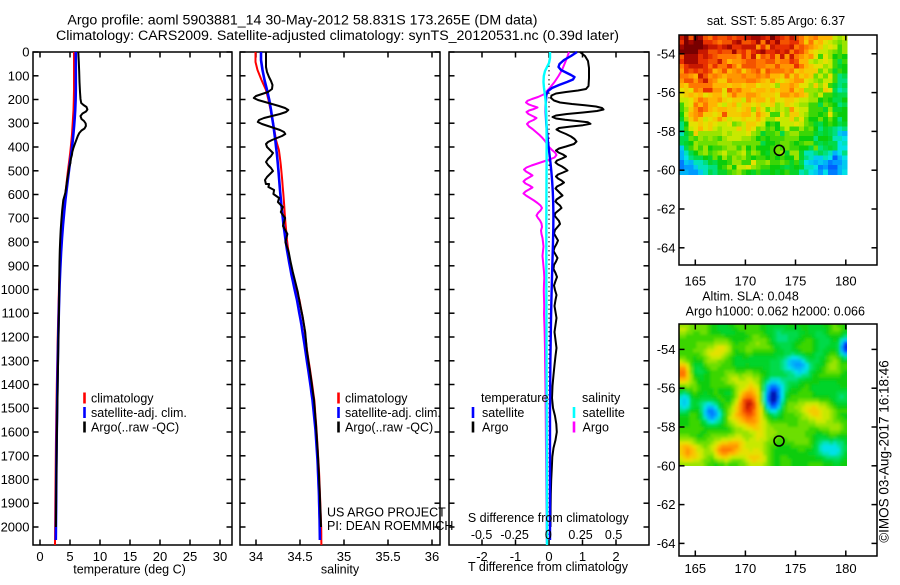  What do you see at coordinates (613, 535) in the screenshot?
I see `svg-text: 0.5` at bounding box center [613, 535].